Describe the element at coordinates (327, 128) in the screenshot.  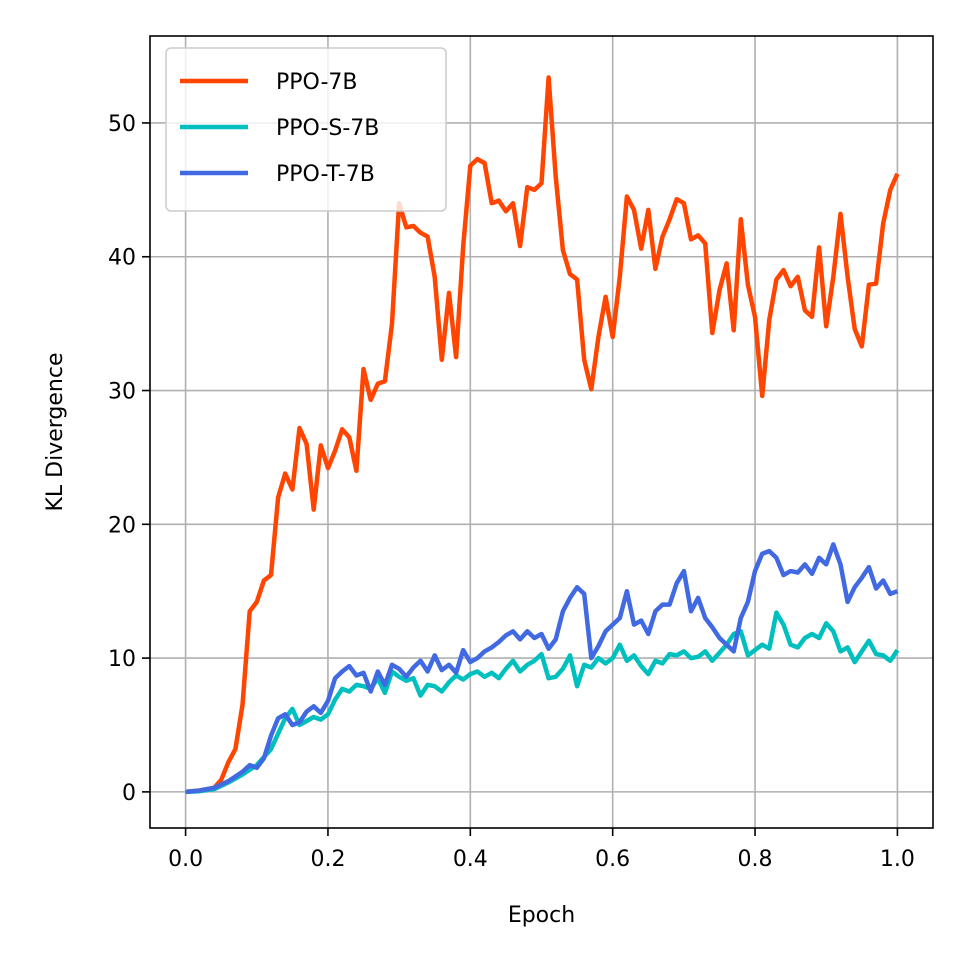
I see `legend-label: PPO-S-7B` at that location.